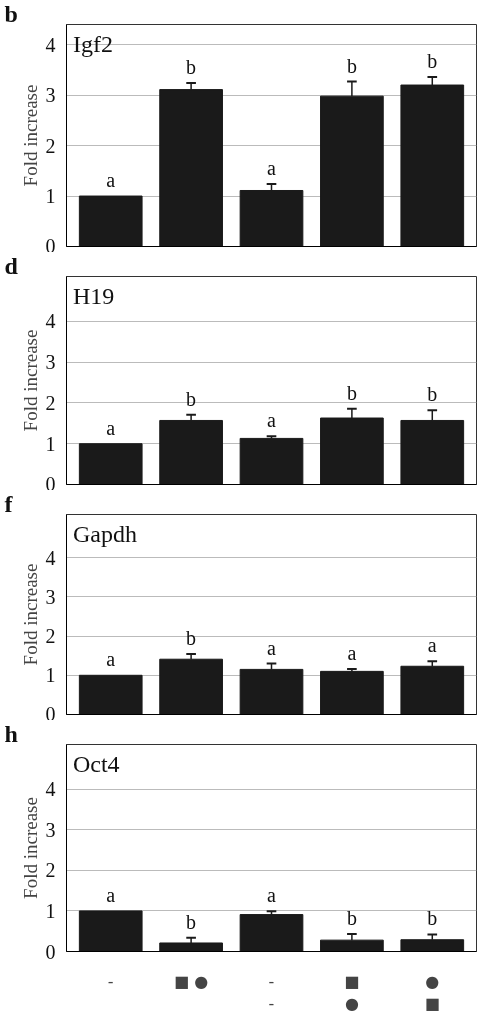 The image size is (478, 1016). Describe the element at coordinates (92, 43) in the screenshot. I see `chart-title: Igf2` at that location.